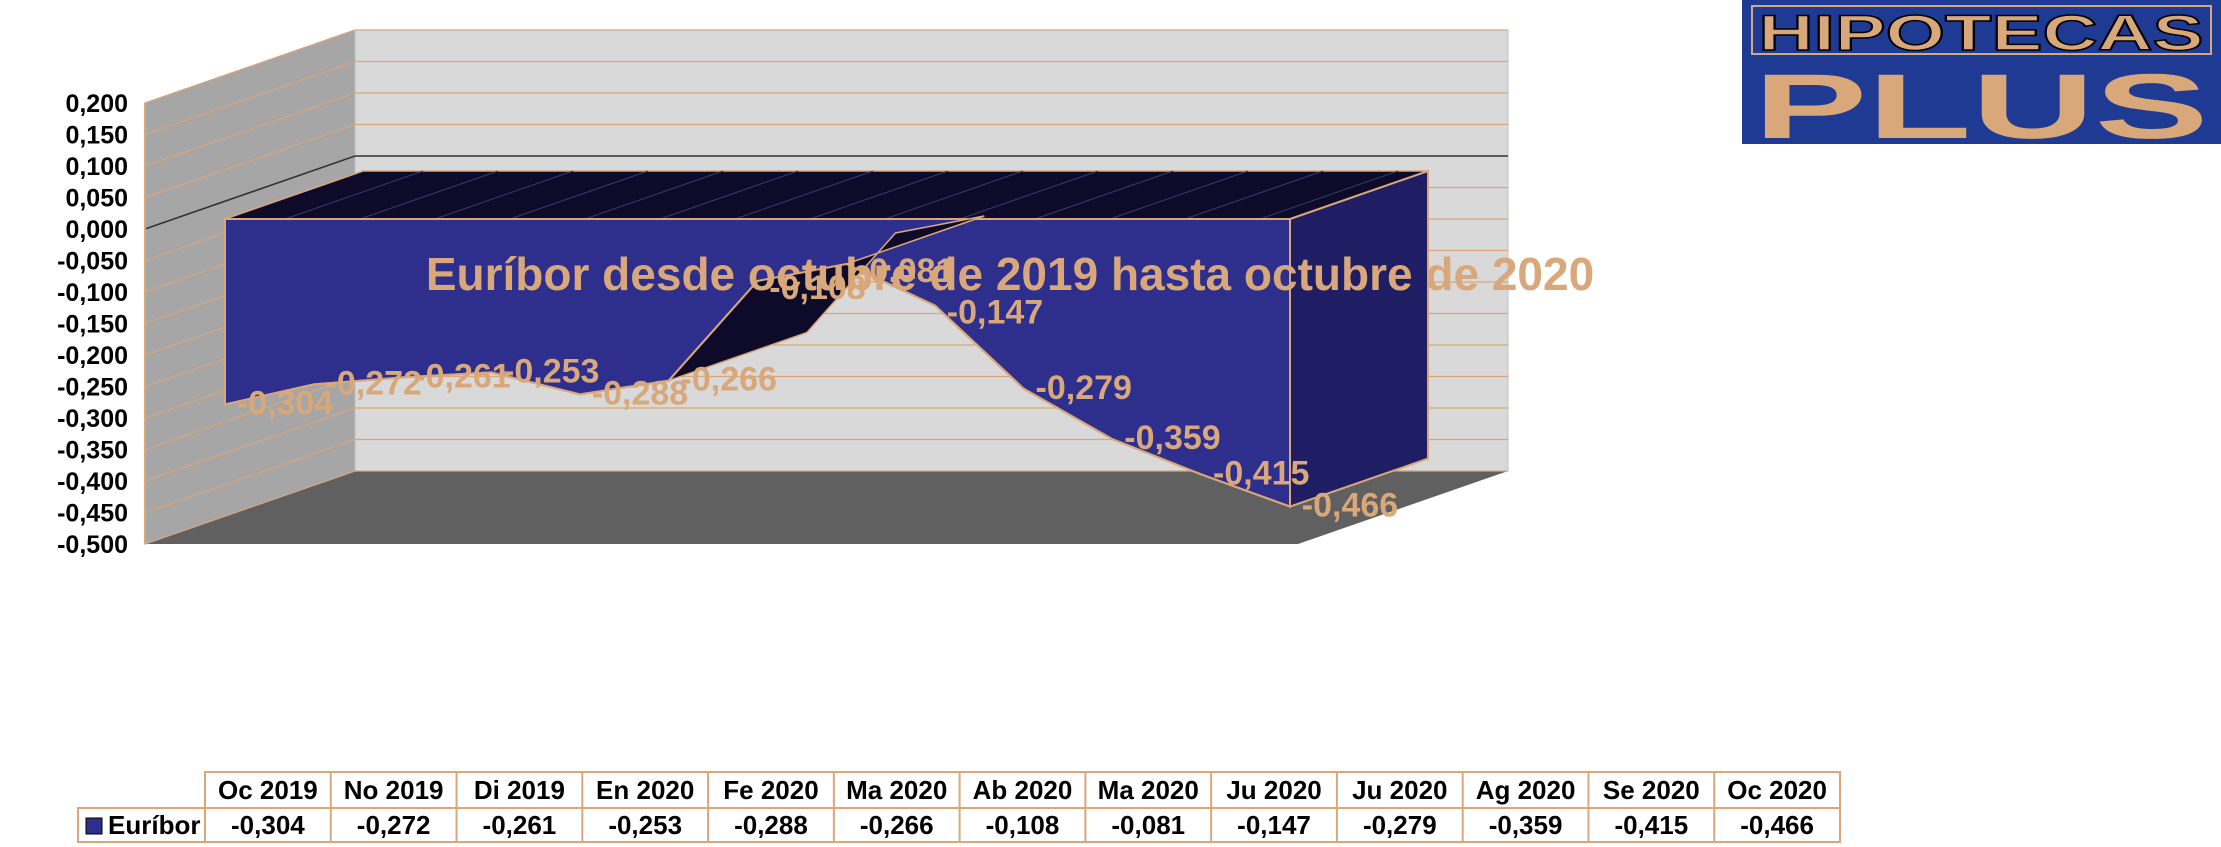 This screenshot has width=2221, height=847. What do you see at coordinates (995, 313) in the screenshot?
I see `data-label: -0,147` at bounding box center [995, 313].